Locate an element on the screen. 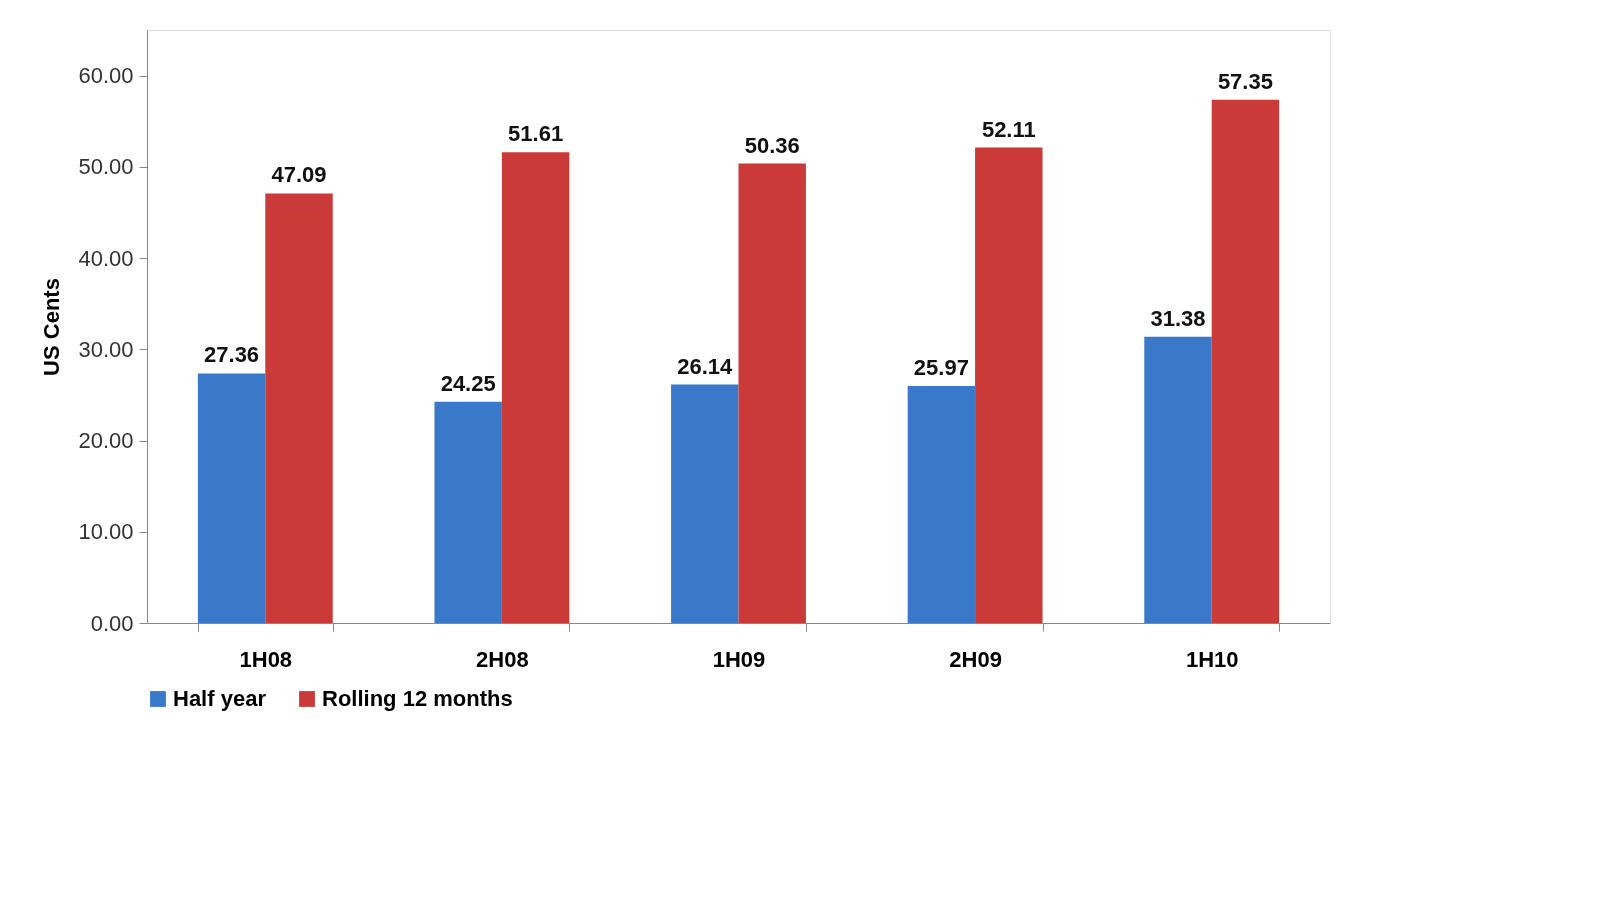 The height and width of the screenshot is (899, 1607). y-axis-title: US Cents is located at coordinates (52, 327).